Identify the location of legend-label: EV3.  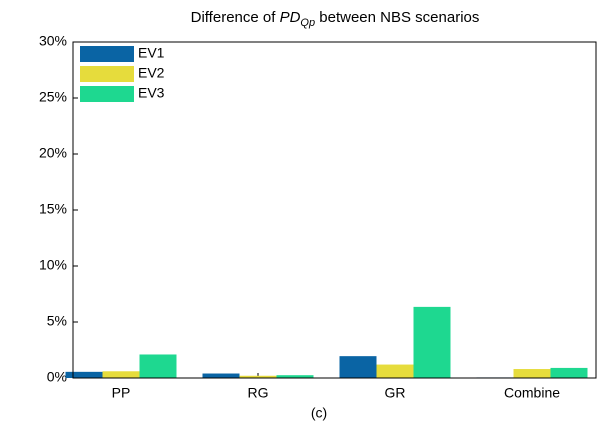
(151, 93).